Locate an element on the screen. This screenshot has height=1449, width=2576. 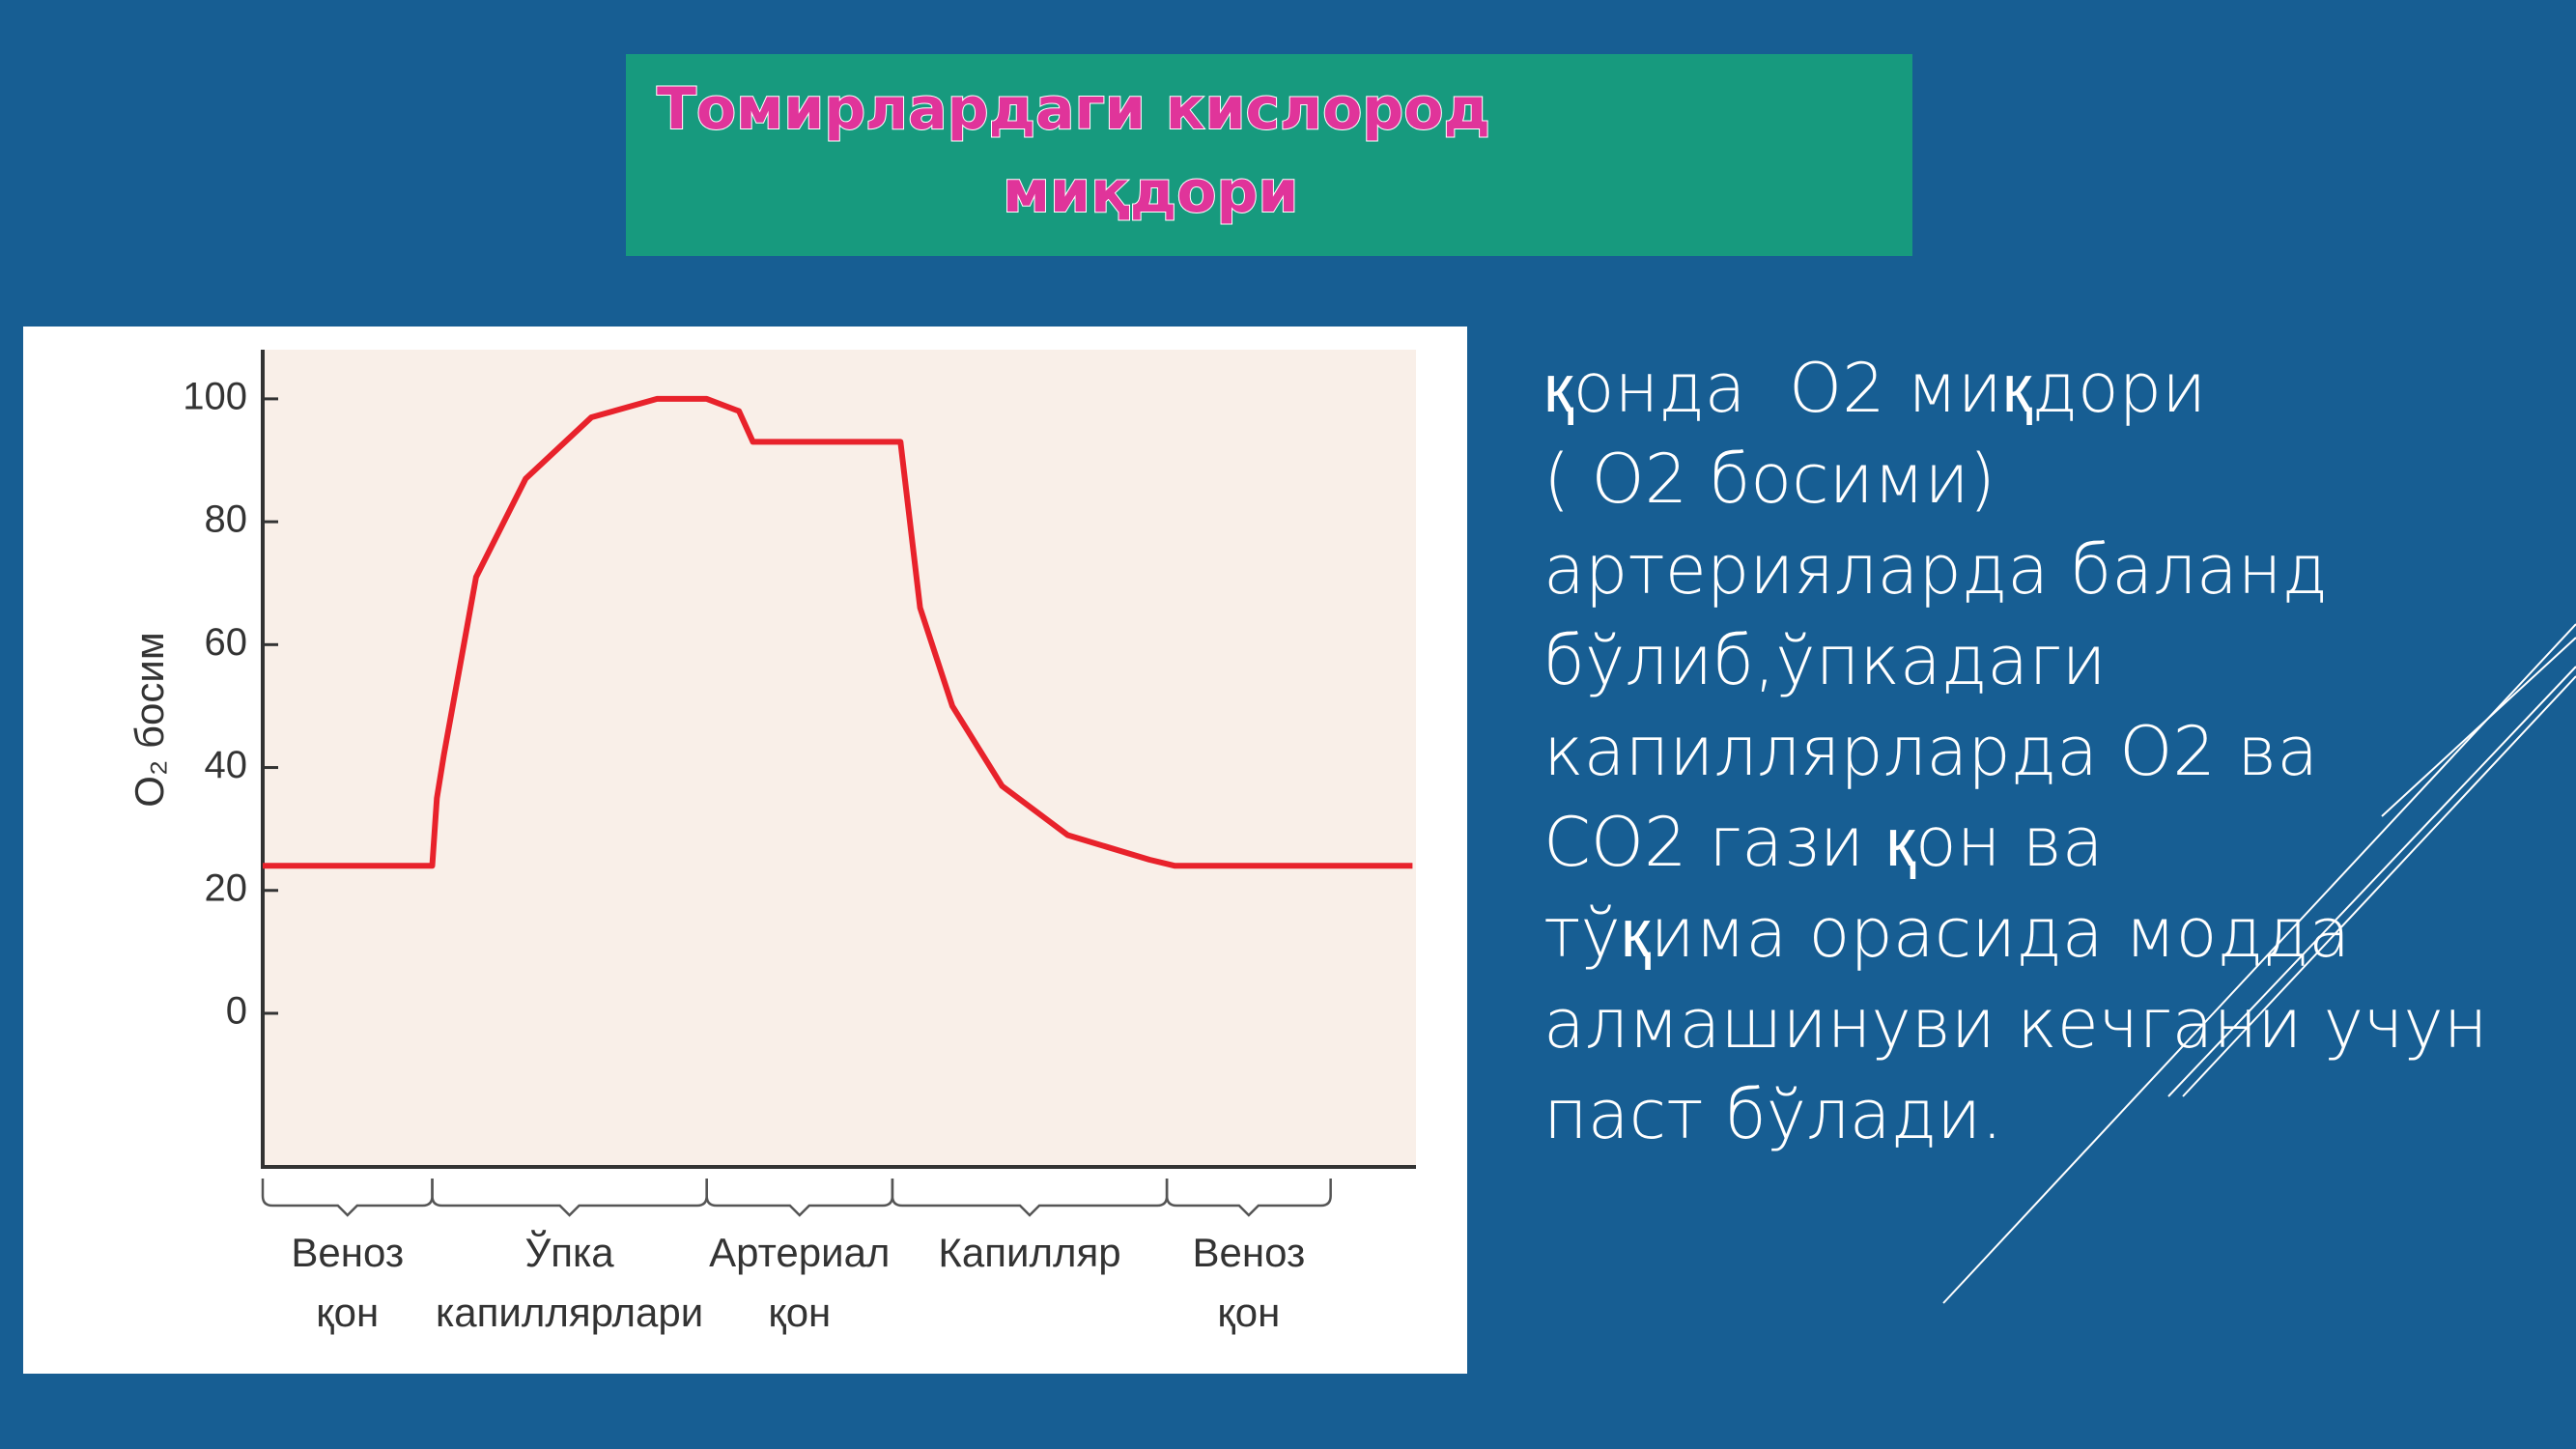
region-label: капиллярлари is located at coordinates (569, 1312).